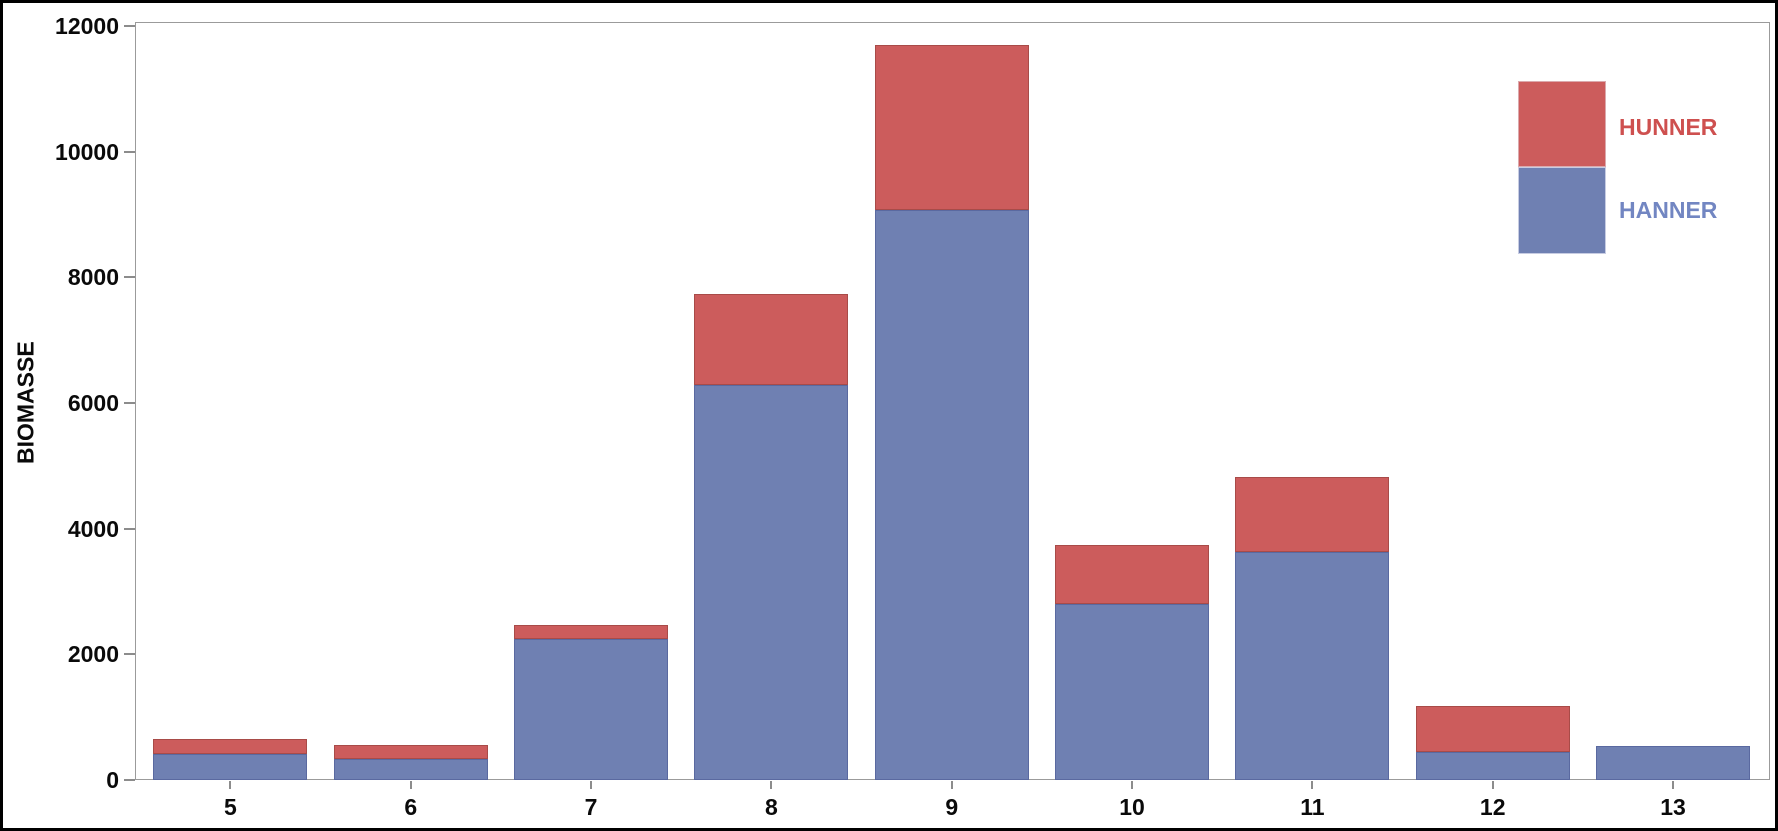  Describe the element at coordinates (112, 780) in the screenshot. I see `y-tick-label: 0` at that location.